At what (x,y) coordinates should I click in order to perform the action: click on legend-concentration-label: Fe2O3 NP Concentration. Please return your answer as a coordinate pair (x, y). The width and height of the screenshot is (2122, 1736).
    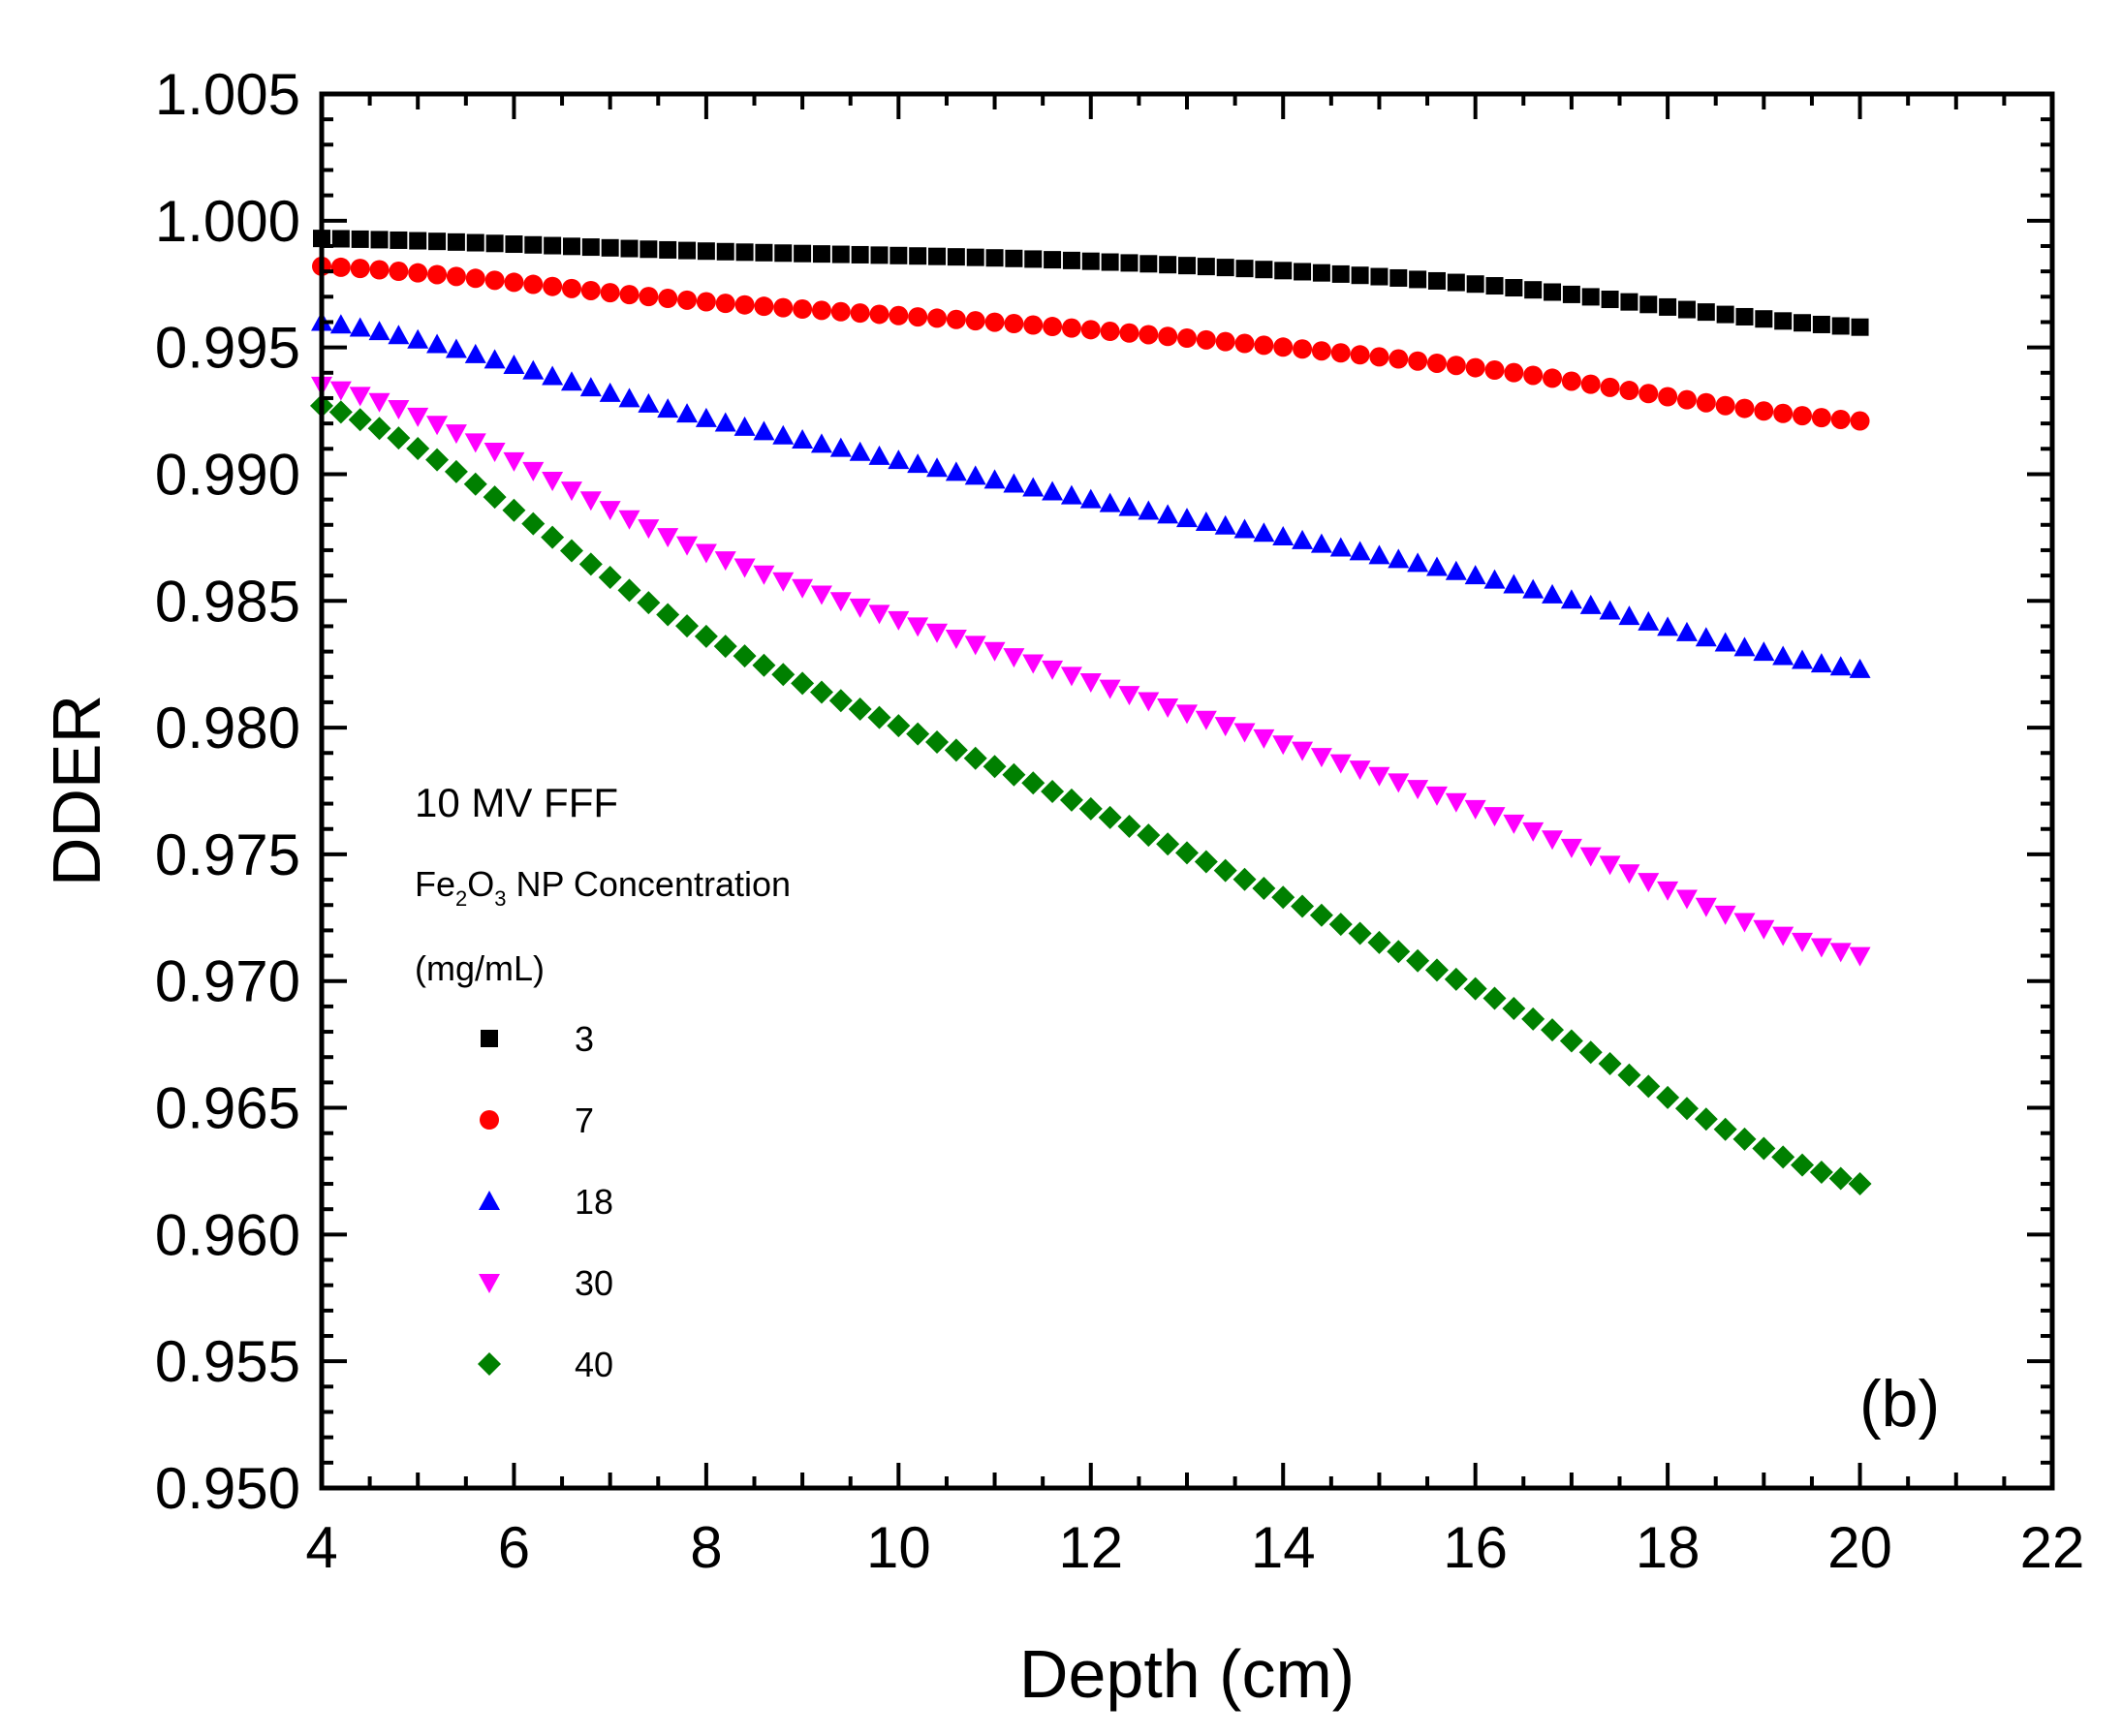
    Looking at the image, I should click on (603, 887).